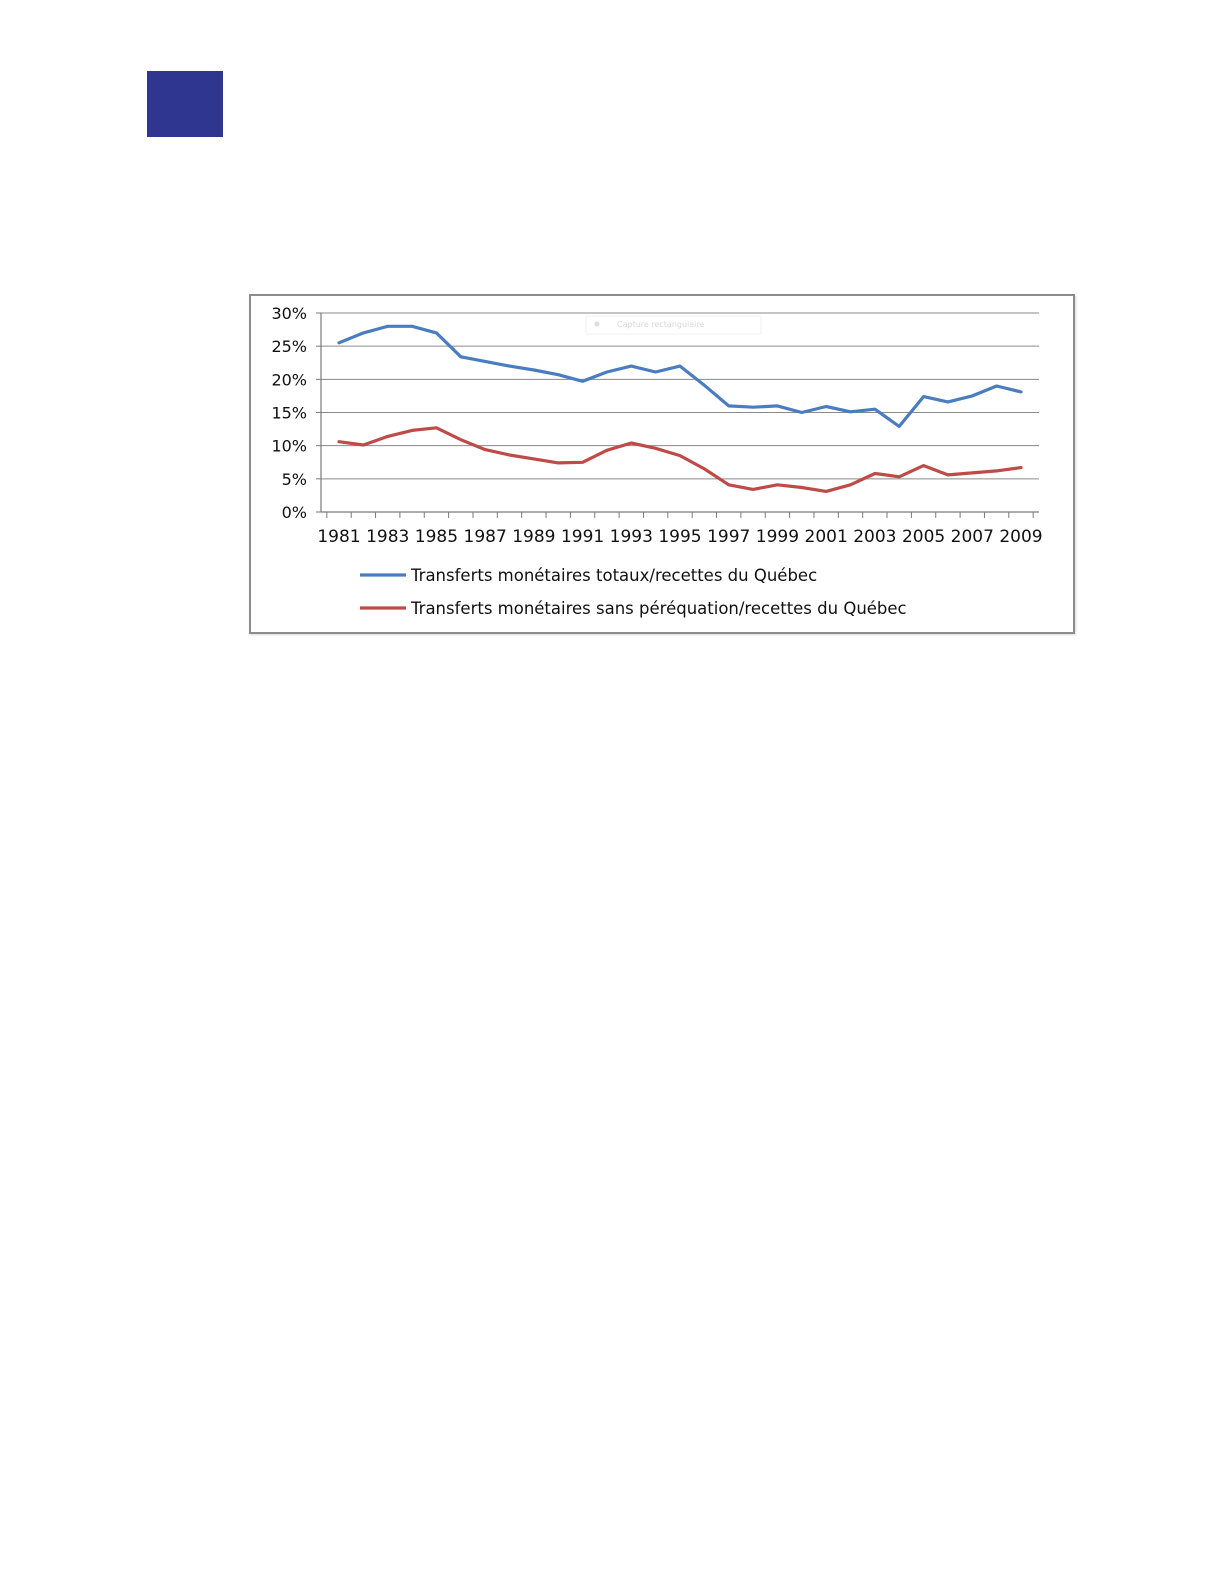  I want to click on x-tick-label: 1989, so click(533, 537).